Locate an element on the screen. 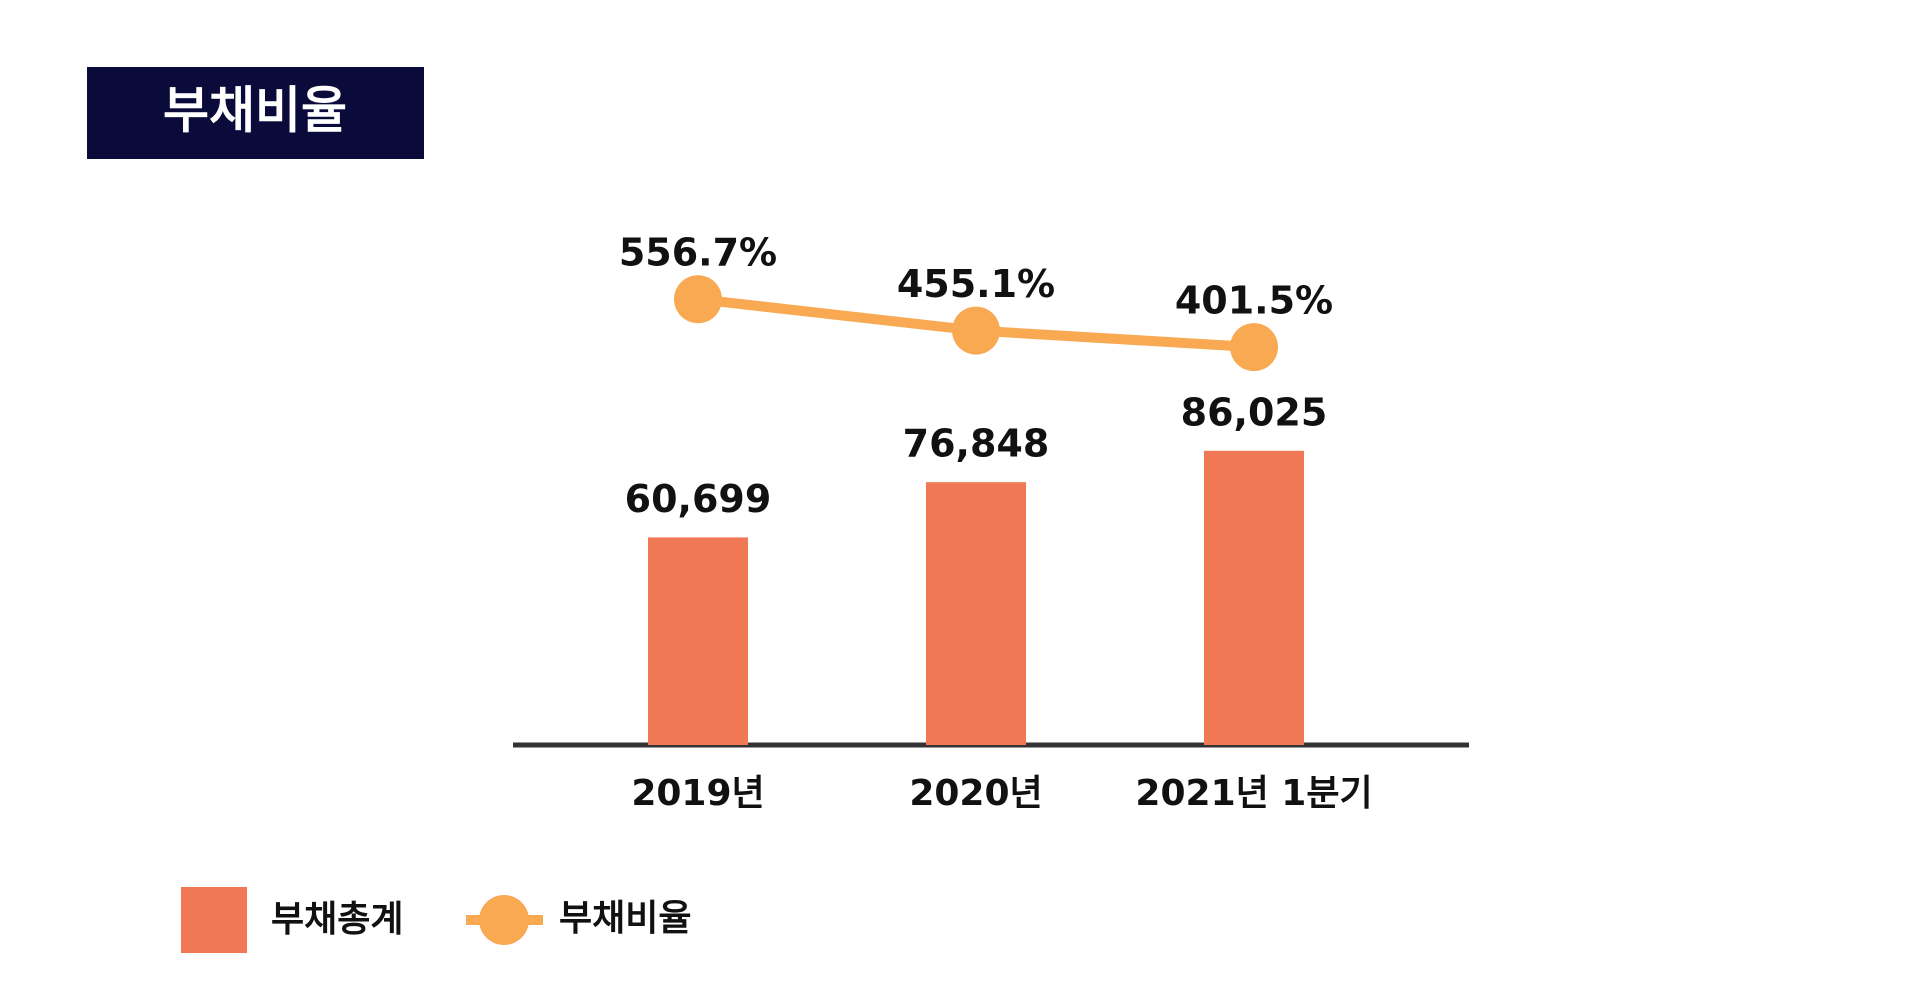 The image size is (1919, 998). data-label: 455.1% is located at coordinates (976, 284).